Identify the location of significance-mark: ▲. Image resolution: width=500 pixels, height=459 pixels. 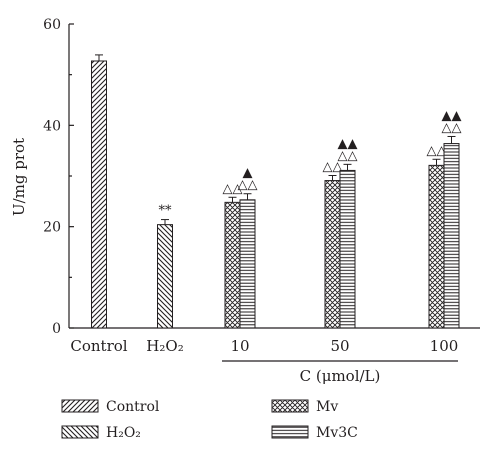
(248, 173).